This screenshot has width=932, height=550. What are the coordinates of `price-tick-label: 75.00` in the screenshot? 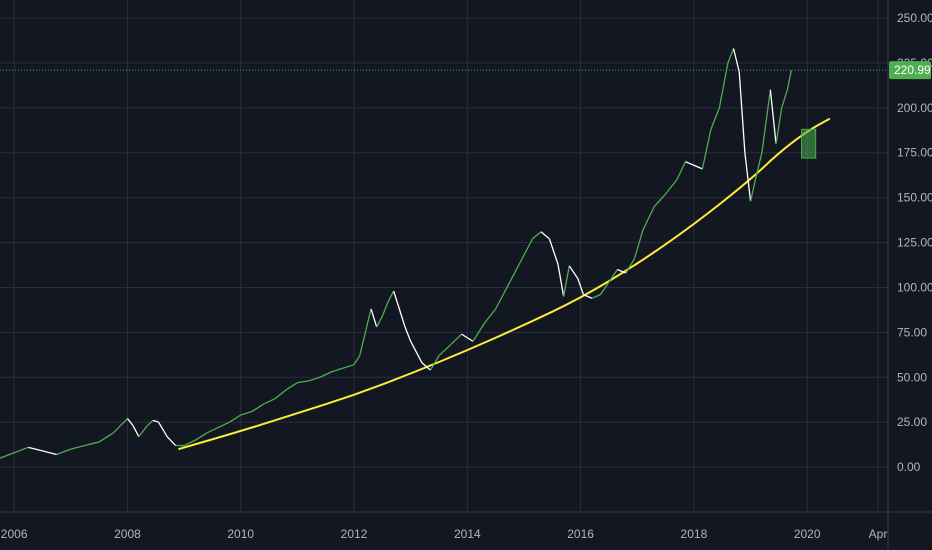 It's located at (912, 332).